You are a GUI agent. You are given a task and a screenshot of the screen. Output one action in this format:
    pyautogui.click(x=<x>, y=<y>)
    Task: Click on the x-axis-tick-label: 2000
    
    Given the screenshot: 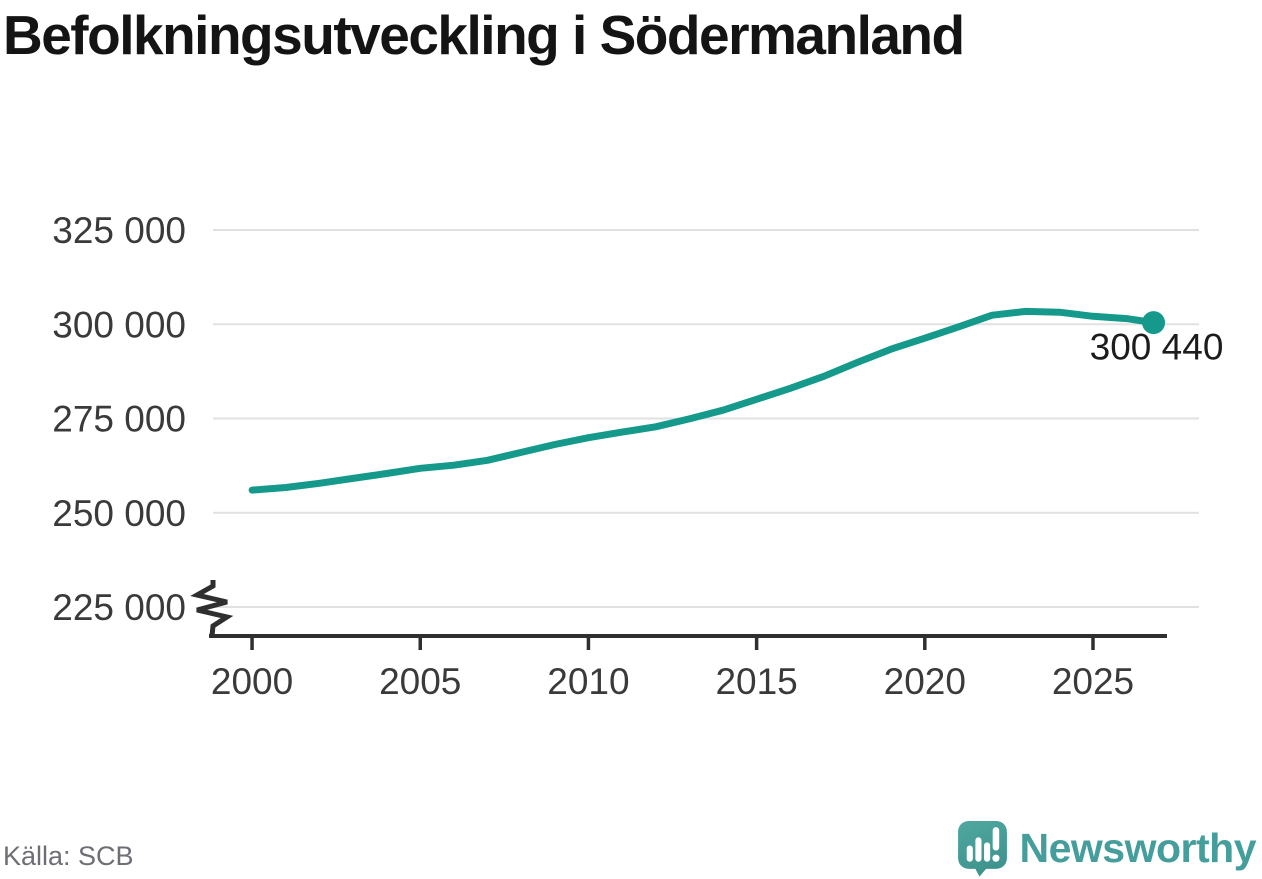 What is the action you would take?
    pyautogui.click(x=252, y=681)
    